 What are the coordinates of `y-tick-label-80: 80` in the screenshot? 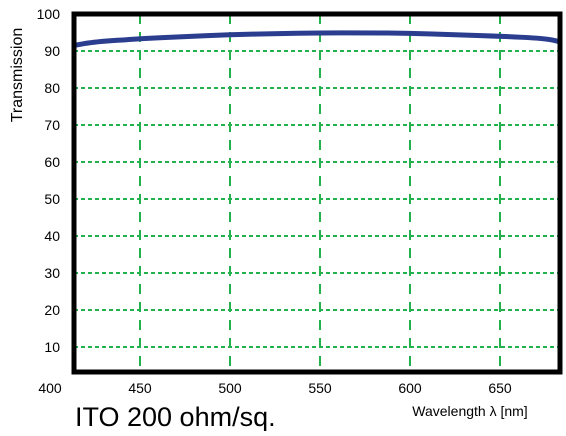 It's located at (52, 88).